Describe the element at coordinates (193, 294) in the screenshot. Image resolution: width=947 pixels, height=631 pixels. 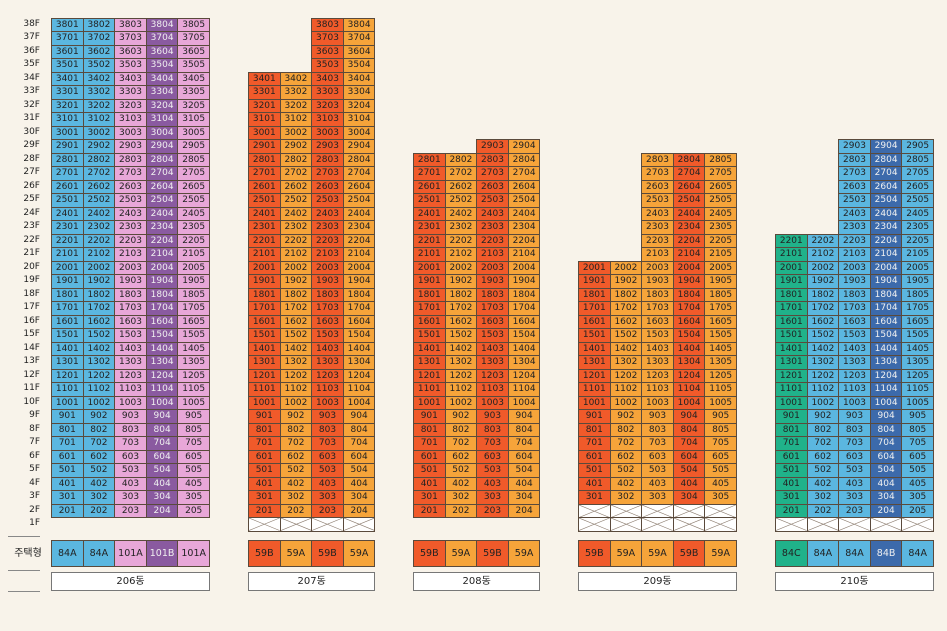
I see `unit-cell: 1805` at that location.